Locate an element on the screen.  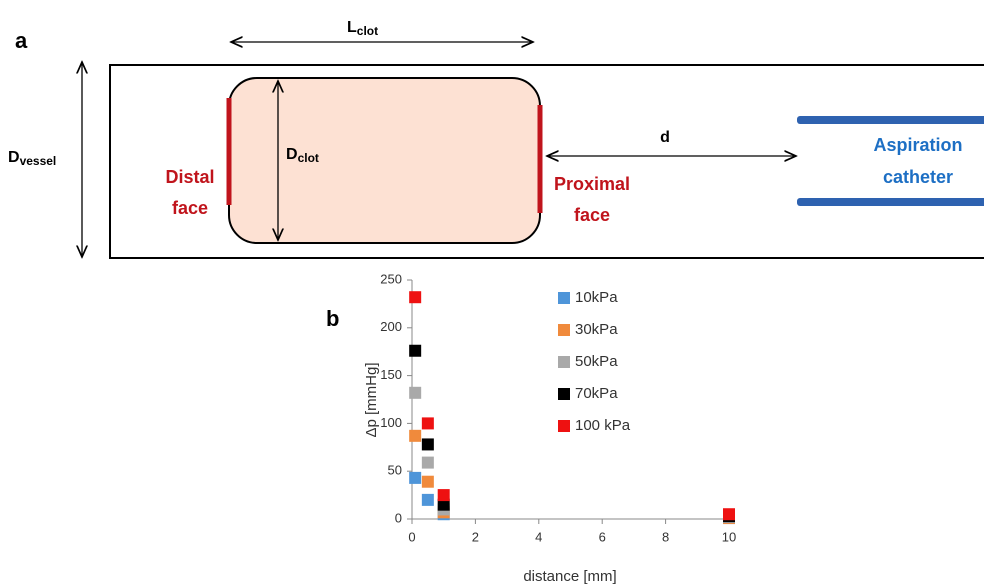
y-tick-label: 50 is located at coordinates (395, 470).